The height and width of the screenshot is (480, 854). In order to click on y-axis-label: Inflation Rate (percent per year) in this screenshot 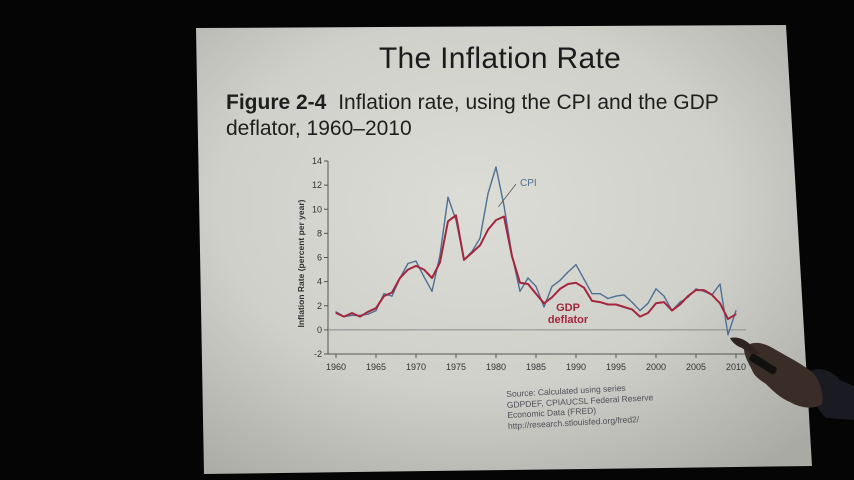, I will do `click(301, 263)`.